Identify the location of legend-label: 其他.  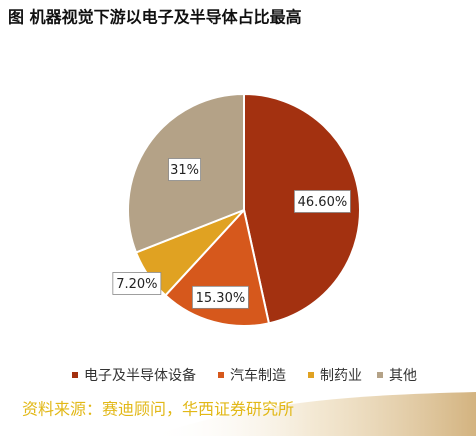
(403, 376).